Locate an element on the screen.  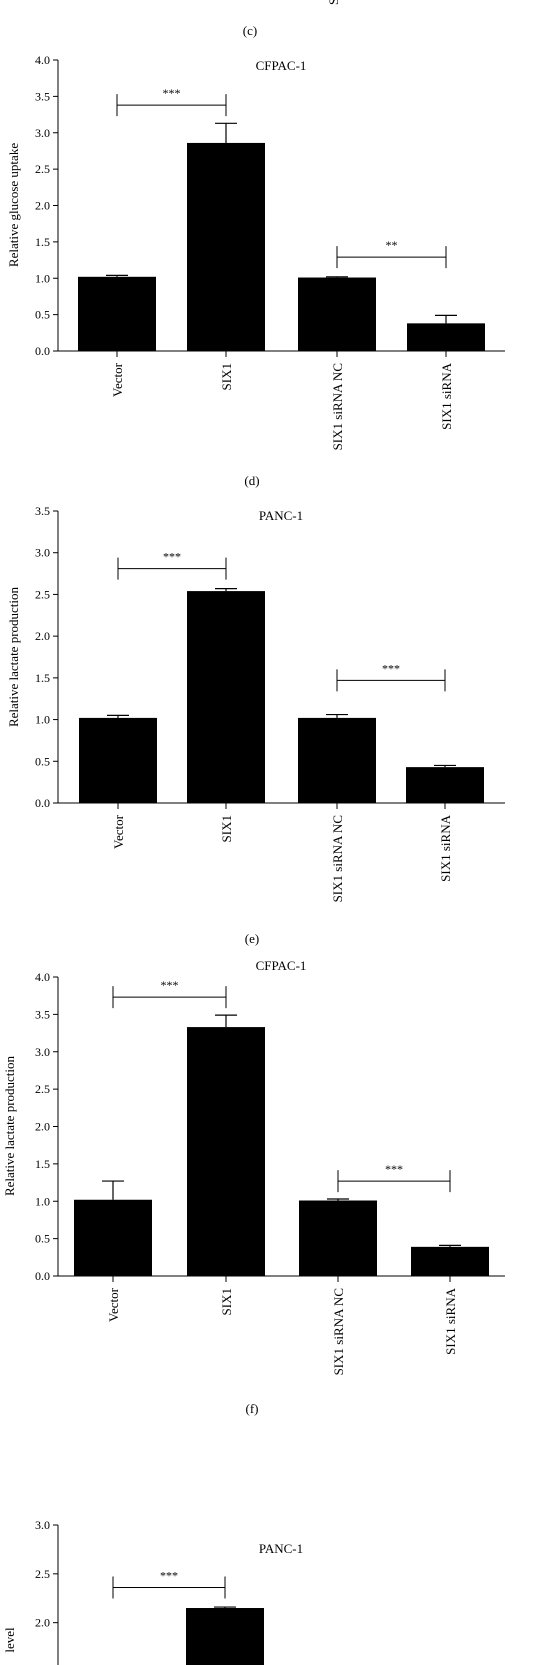
chart-3: 2.0 2.5 3.0 level PANC-1 *** is located at coordinates (152, 1591).